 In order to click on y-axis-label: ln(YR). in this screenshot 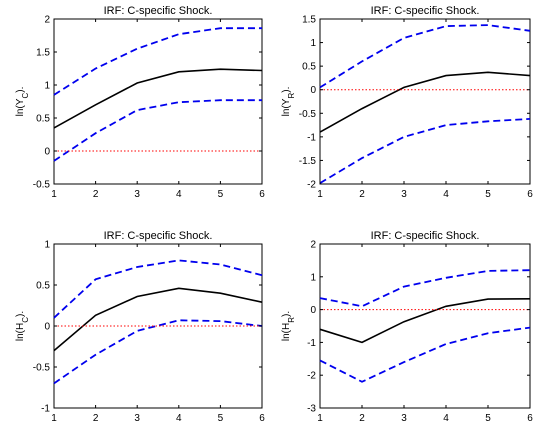, I will do `click(288, 102)`.